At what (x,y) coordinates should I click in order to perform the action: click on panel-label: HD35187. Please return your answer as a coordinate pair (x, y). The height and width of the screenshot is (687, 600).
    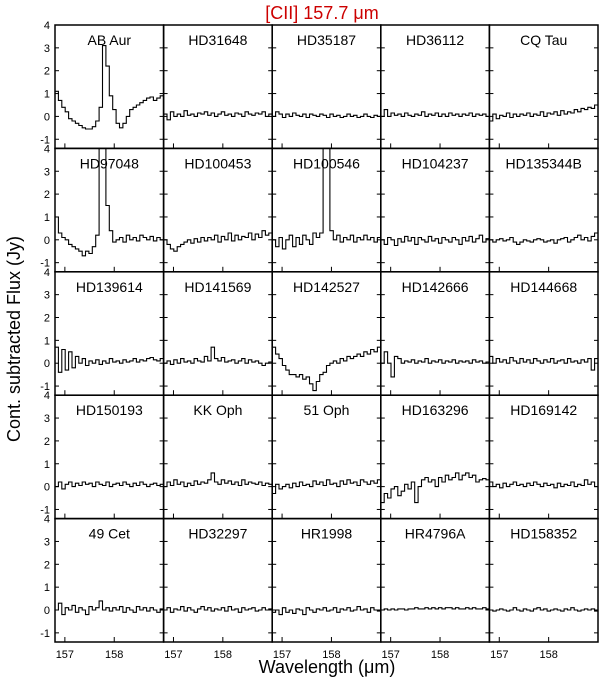
    Looking at the image, I should click on (326, 40).